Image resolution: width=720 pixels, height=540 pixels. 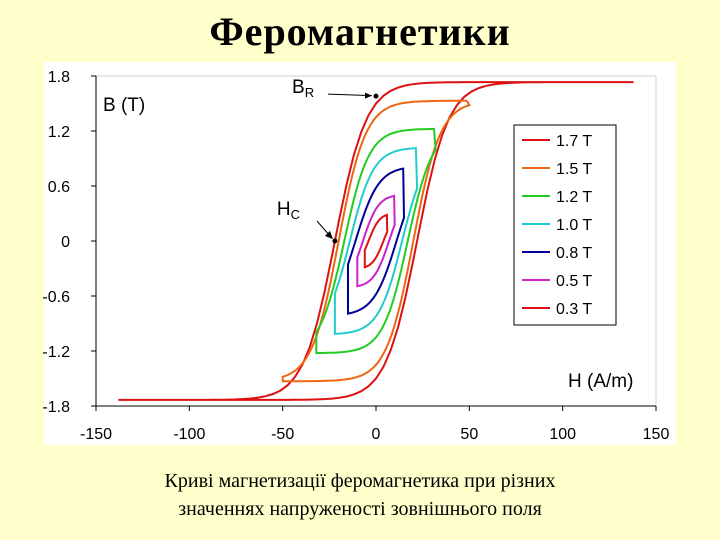 What do you see at coordinates (574, 253) in the screenshot?
I see `legend-entry-4: 0.8 T` at bounding box center [574, 253].